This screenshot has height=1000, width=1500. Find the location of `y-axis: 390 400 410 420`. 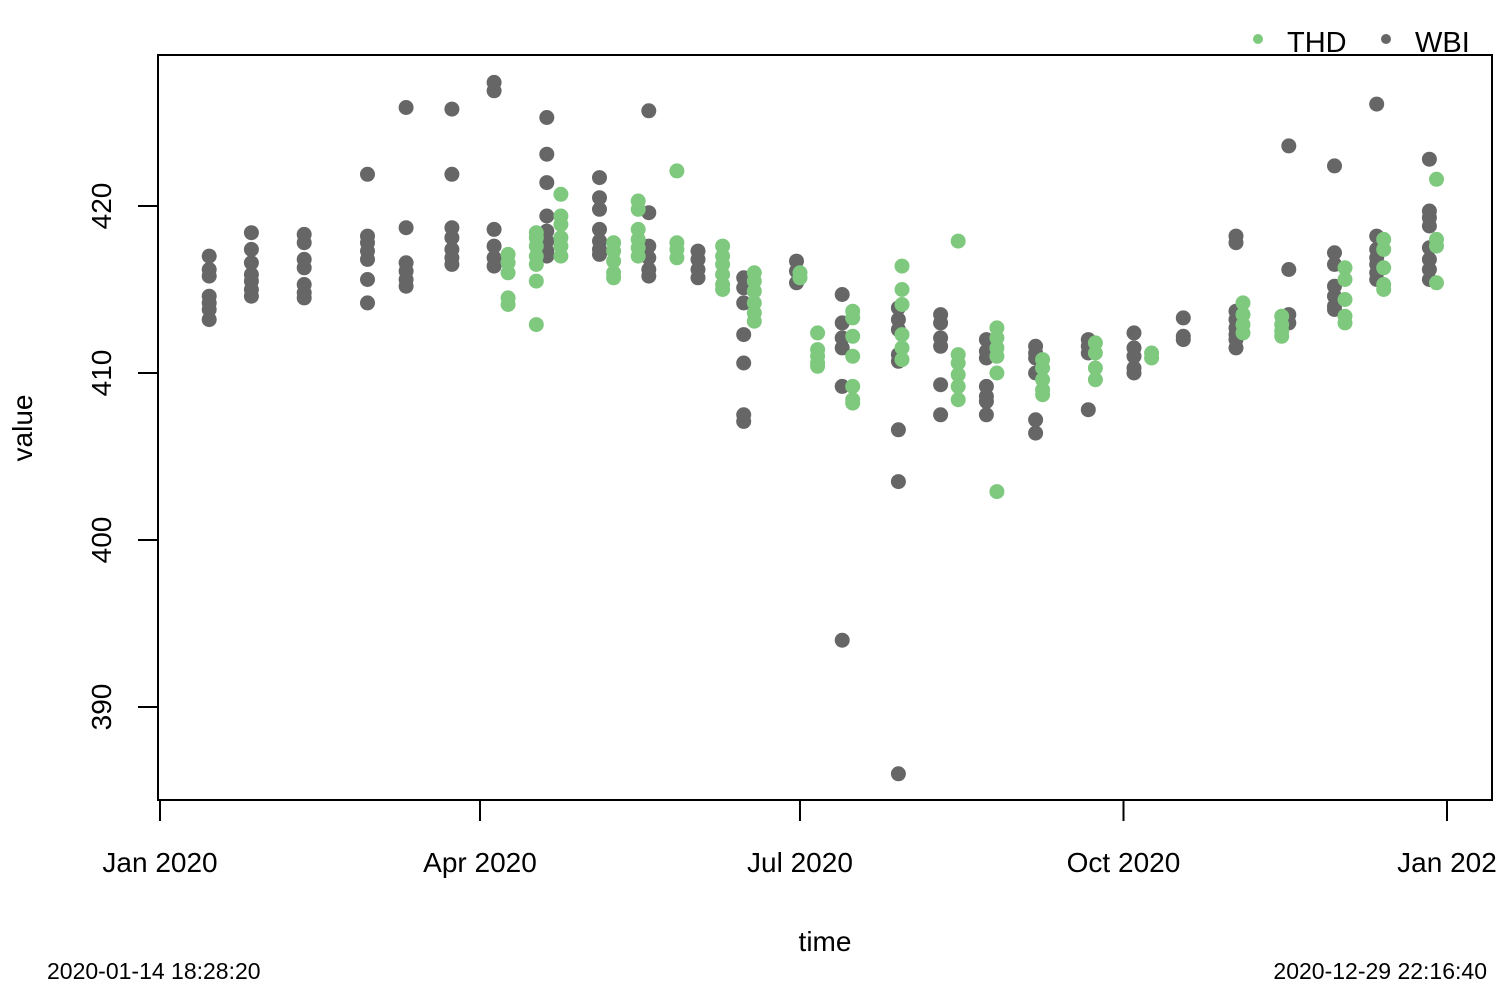

y-axis: 390 400 410 420 is located at coordinates (122, 457).